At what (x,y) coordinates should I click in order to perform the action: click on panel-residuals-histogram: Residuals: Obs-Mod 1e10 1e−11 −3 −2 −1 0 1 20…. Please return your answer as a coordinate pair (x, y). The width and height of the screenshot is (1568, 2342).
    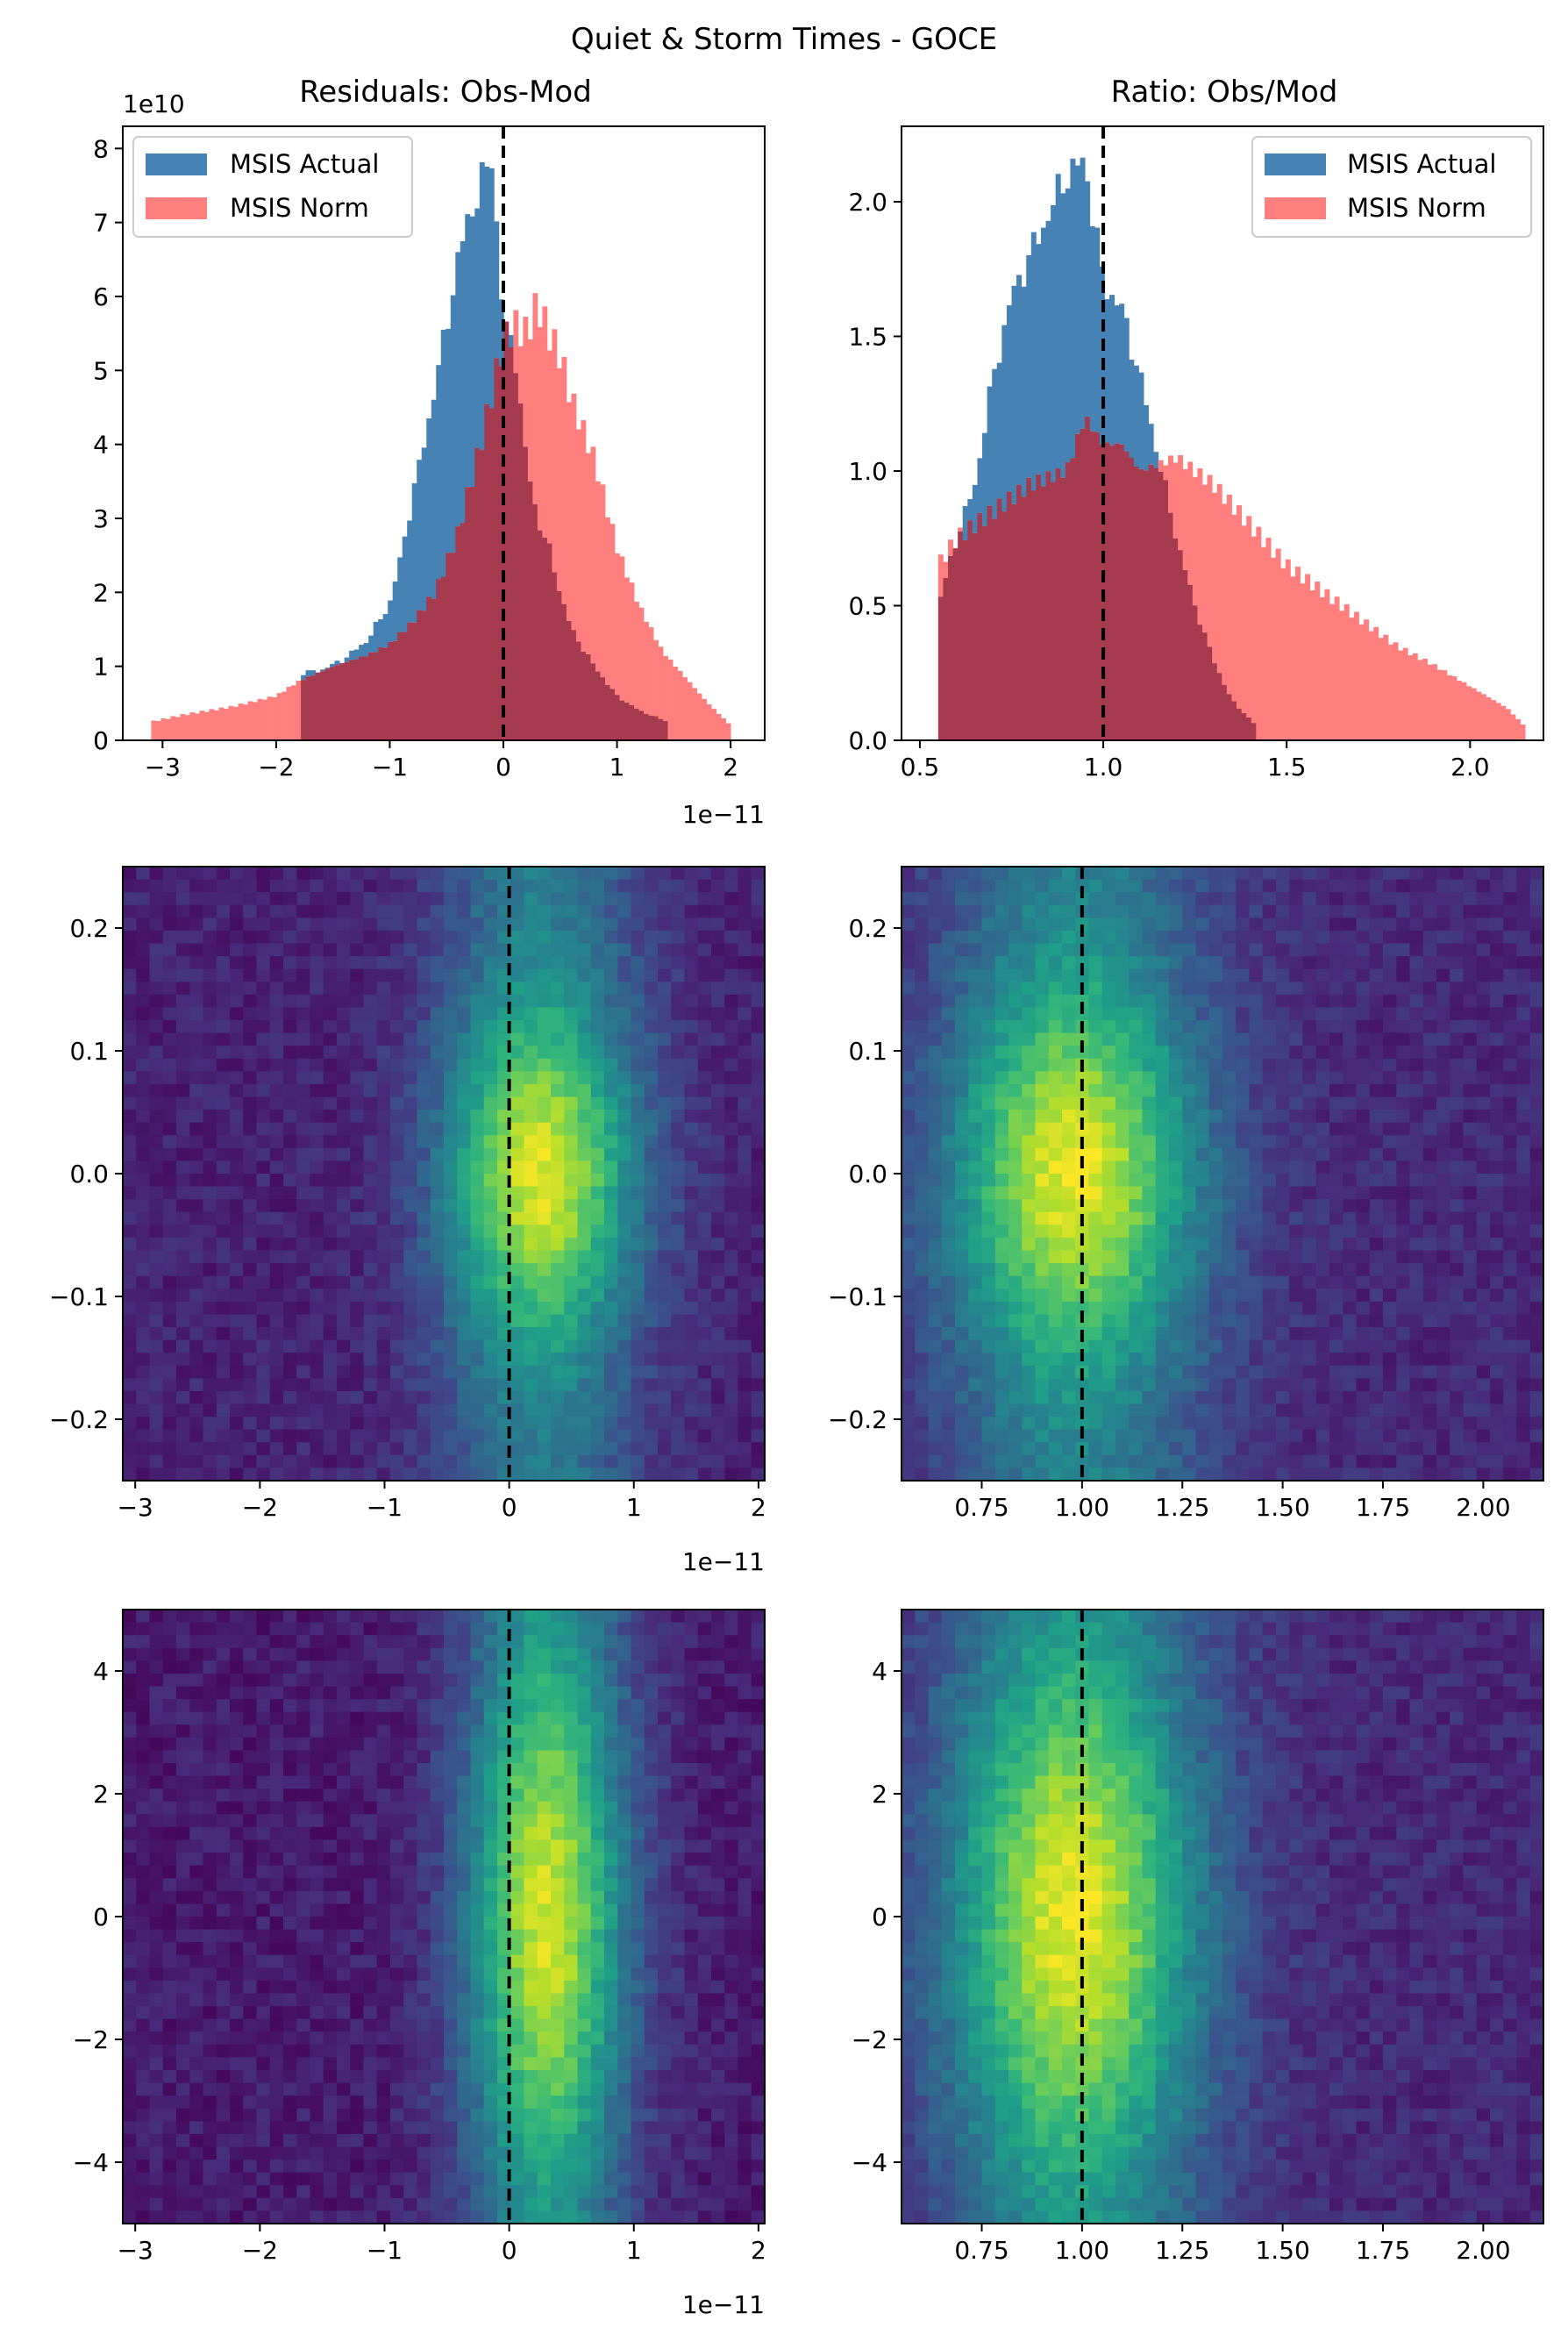
    Looking at the image, I should click on (429, 452).